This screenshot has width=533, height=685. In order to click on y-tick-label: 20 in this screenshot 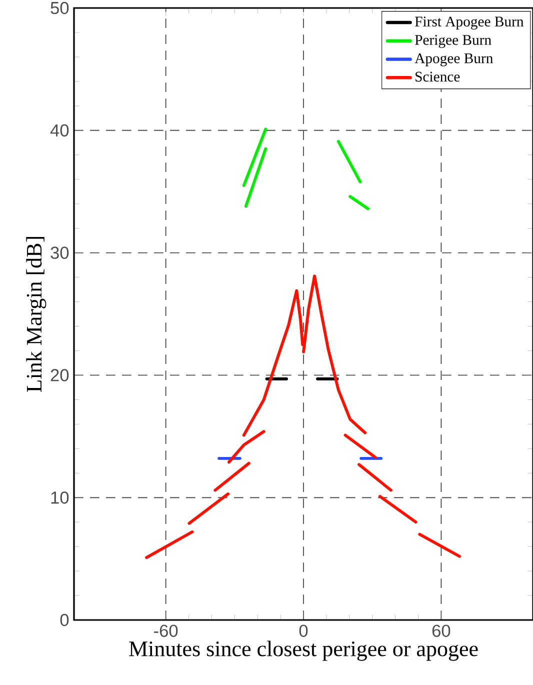, I will do `click(59, 375)`.